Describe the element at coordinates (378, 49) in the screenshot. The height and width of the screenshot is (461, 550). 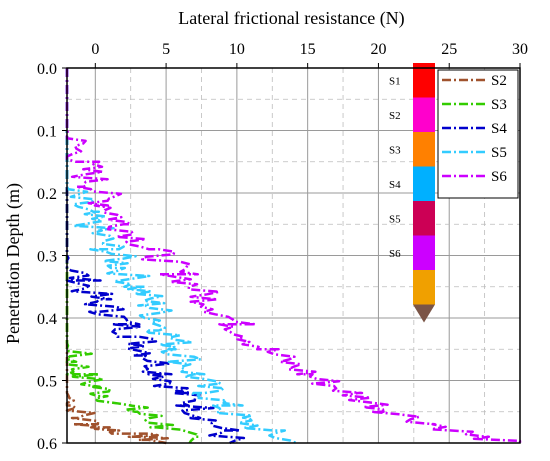
I see `x-tick-label: 20` at that location.